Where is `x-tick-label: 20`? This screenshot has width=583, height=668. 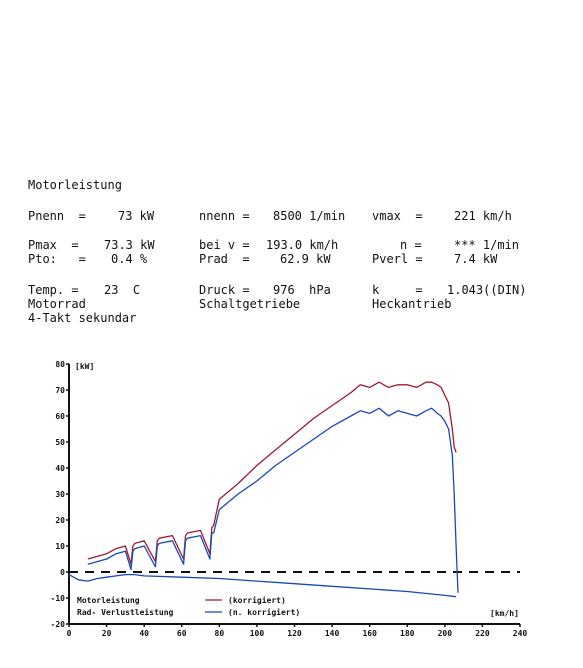 x-tick-label: 20 is located at coordinates (107, 633).